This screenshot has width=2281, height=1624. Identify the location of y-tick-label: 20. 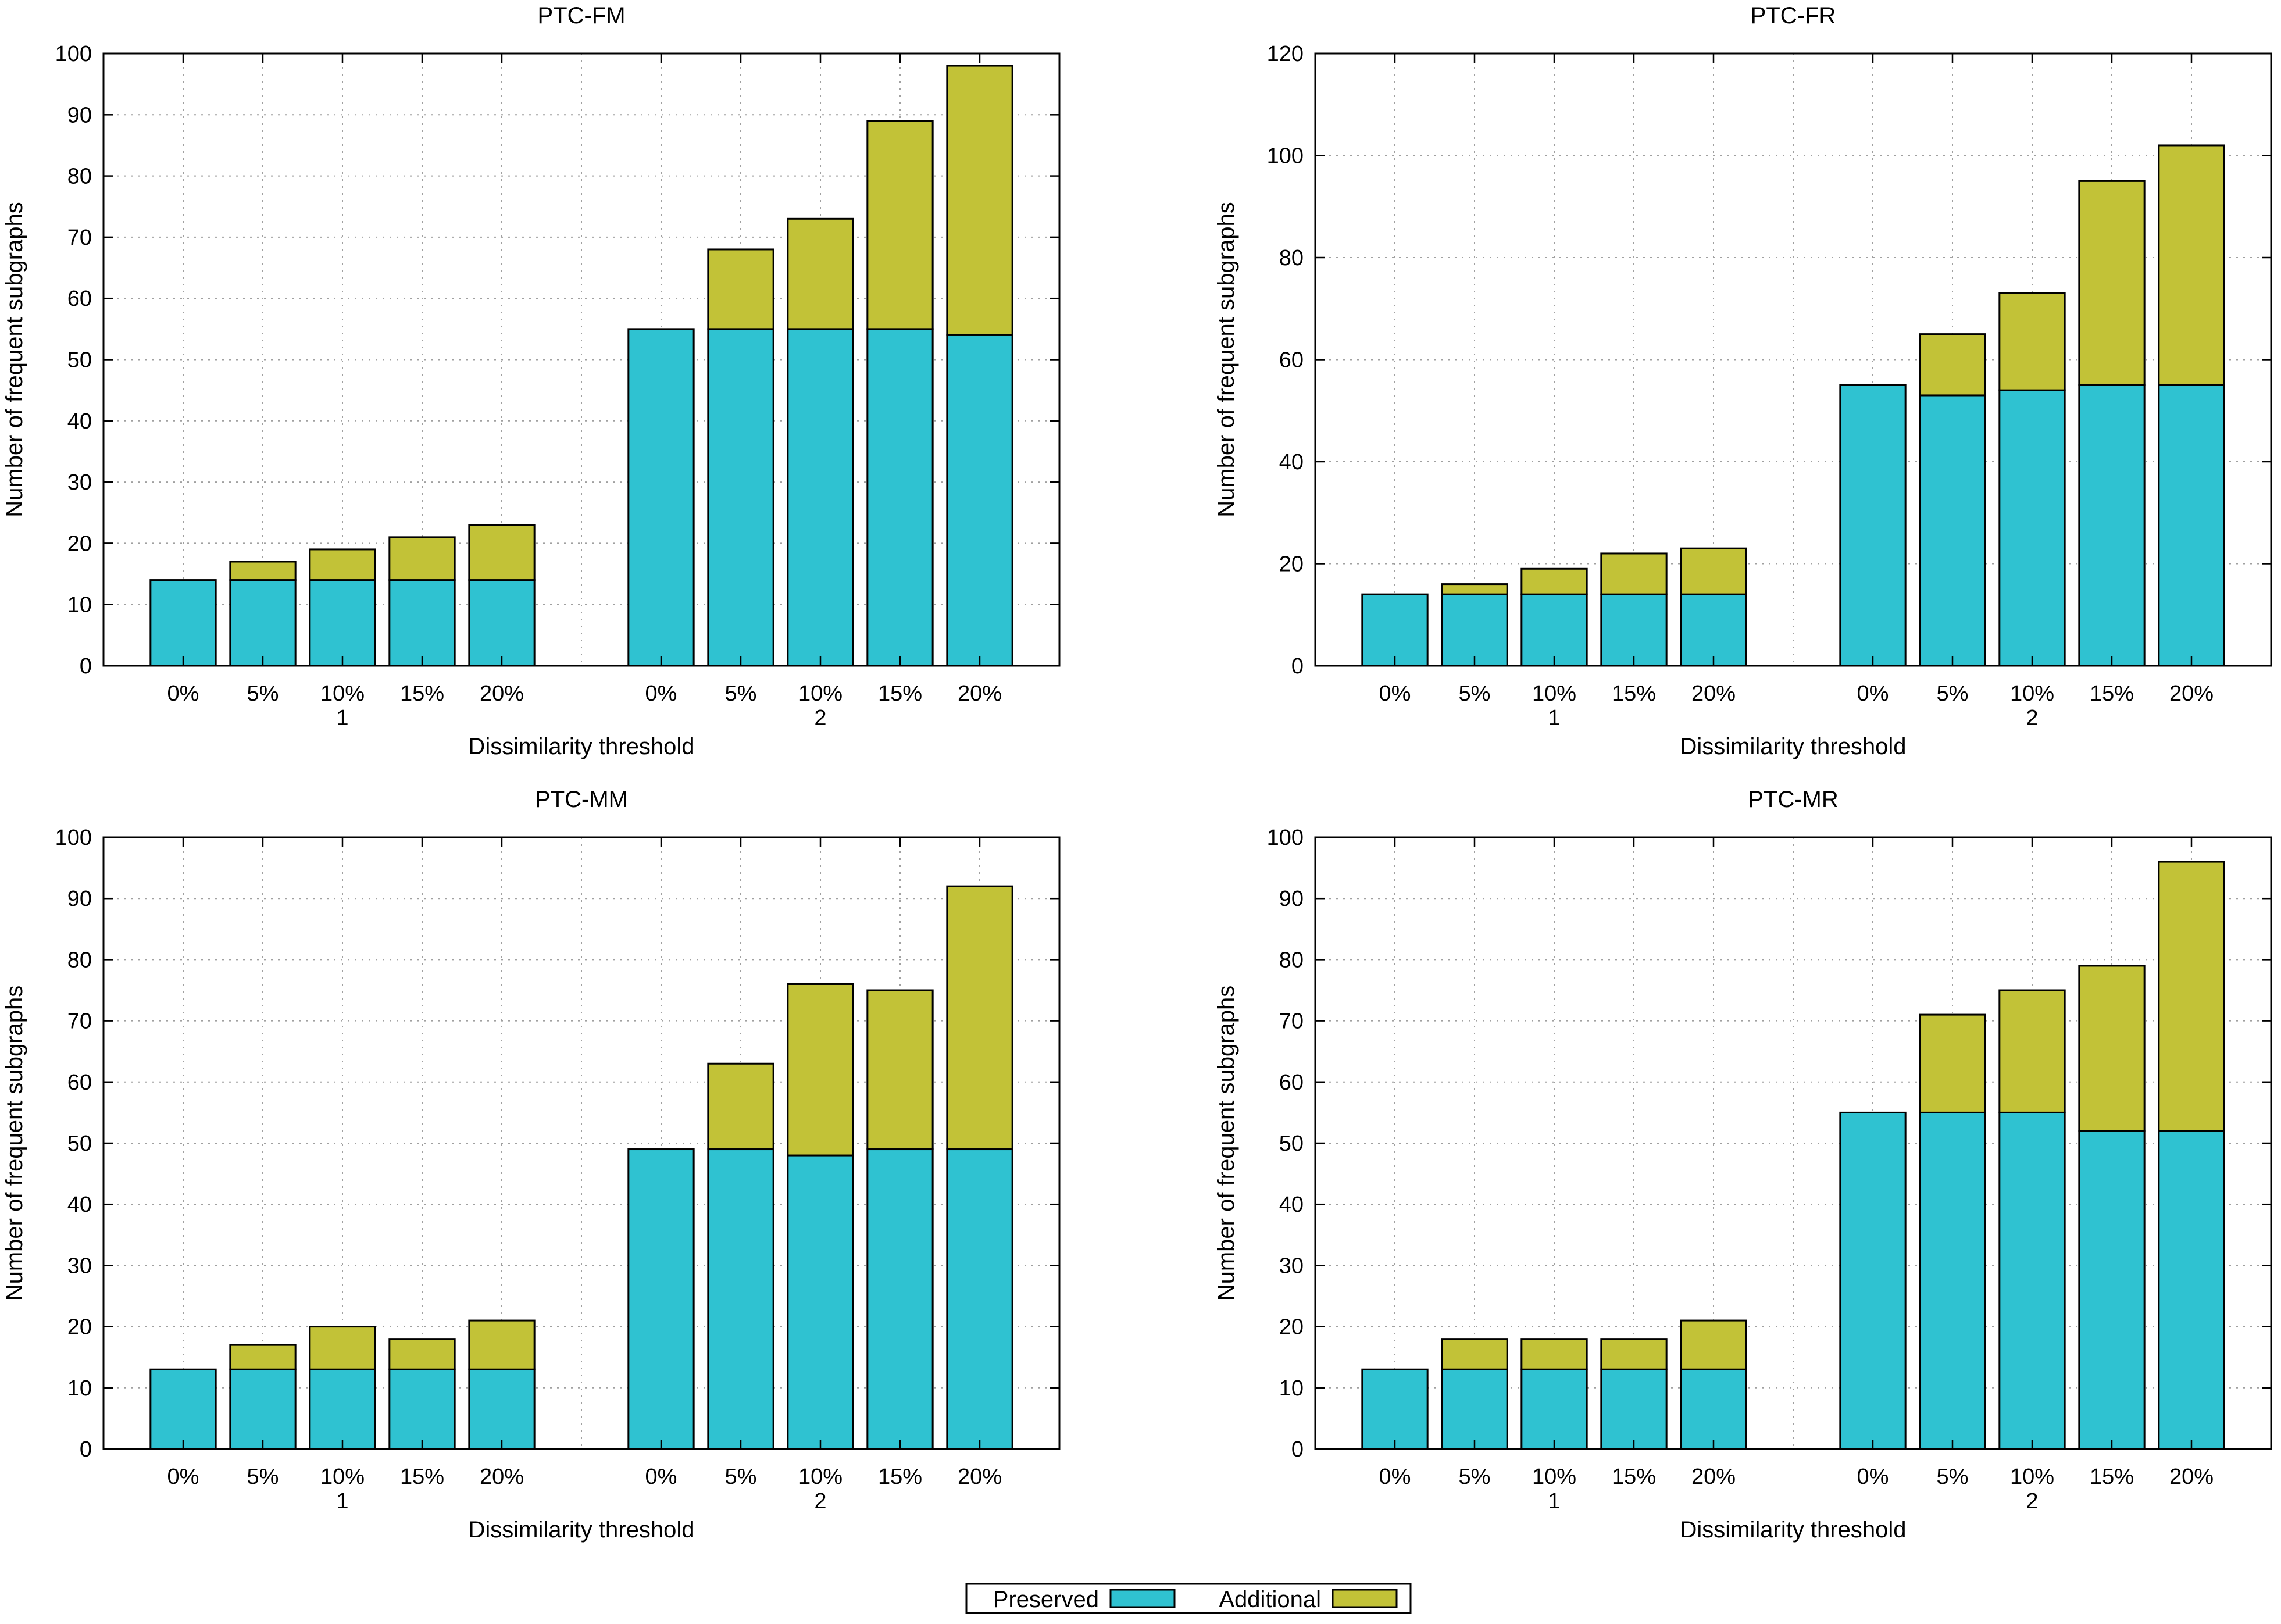
(1291, 564).